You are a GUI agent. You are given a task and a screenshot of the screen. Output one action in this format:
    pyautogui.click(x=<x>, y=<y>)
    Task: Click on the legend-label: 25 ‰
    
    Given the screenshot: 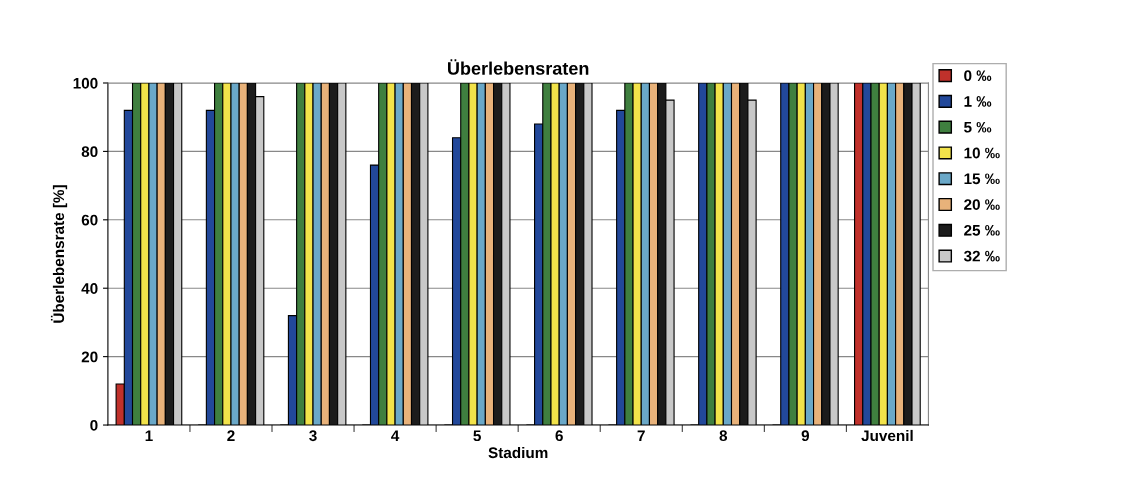 What is the action you would take?
    pyautogui.click(x=982, y=230)
    